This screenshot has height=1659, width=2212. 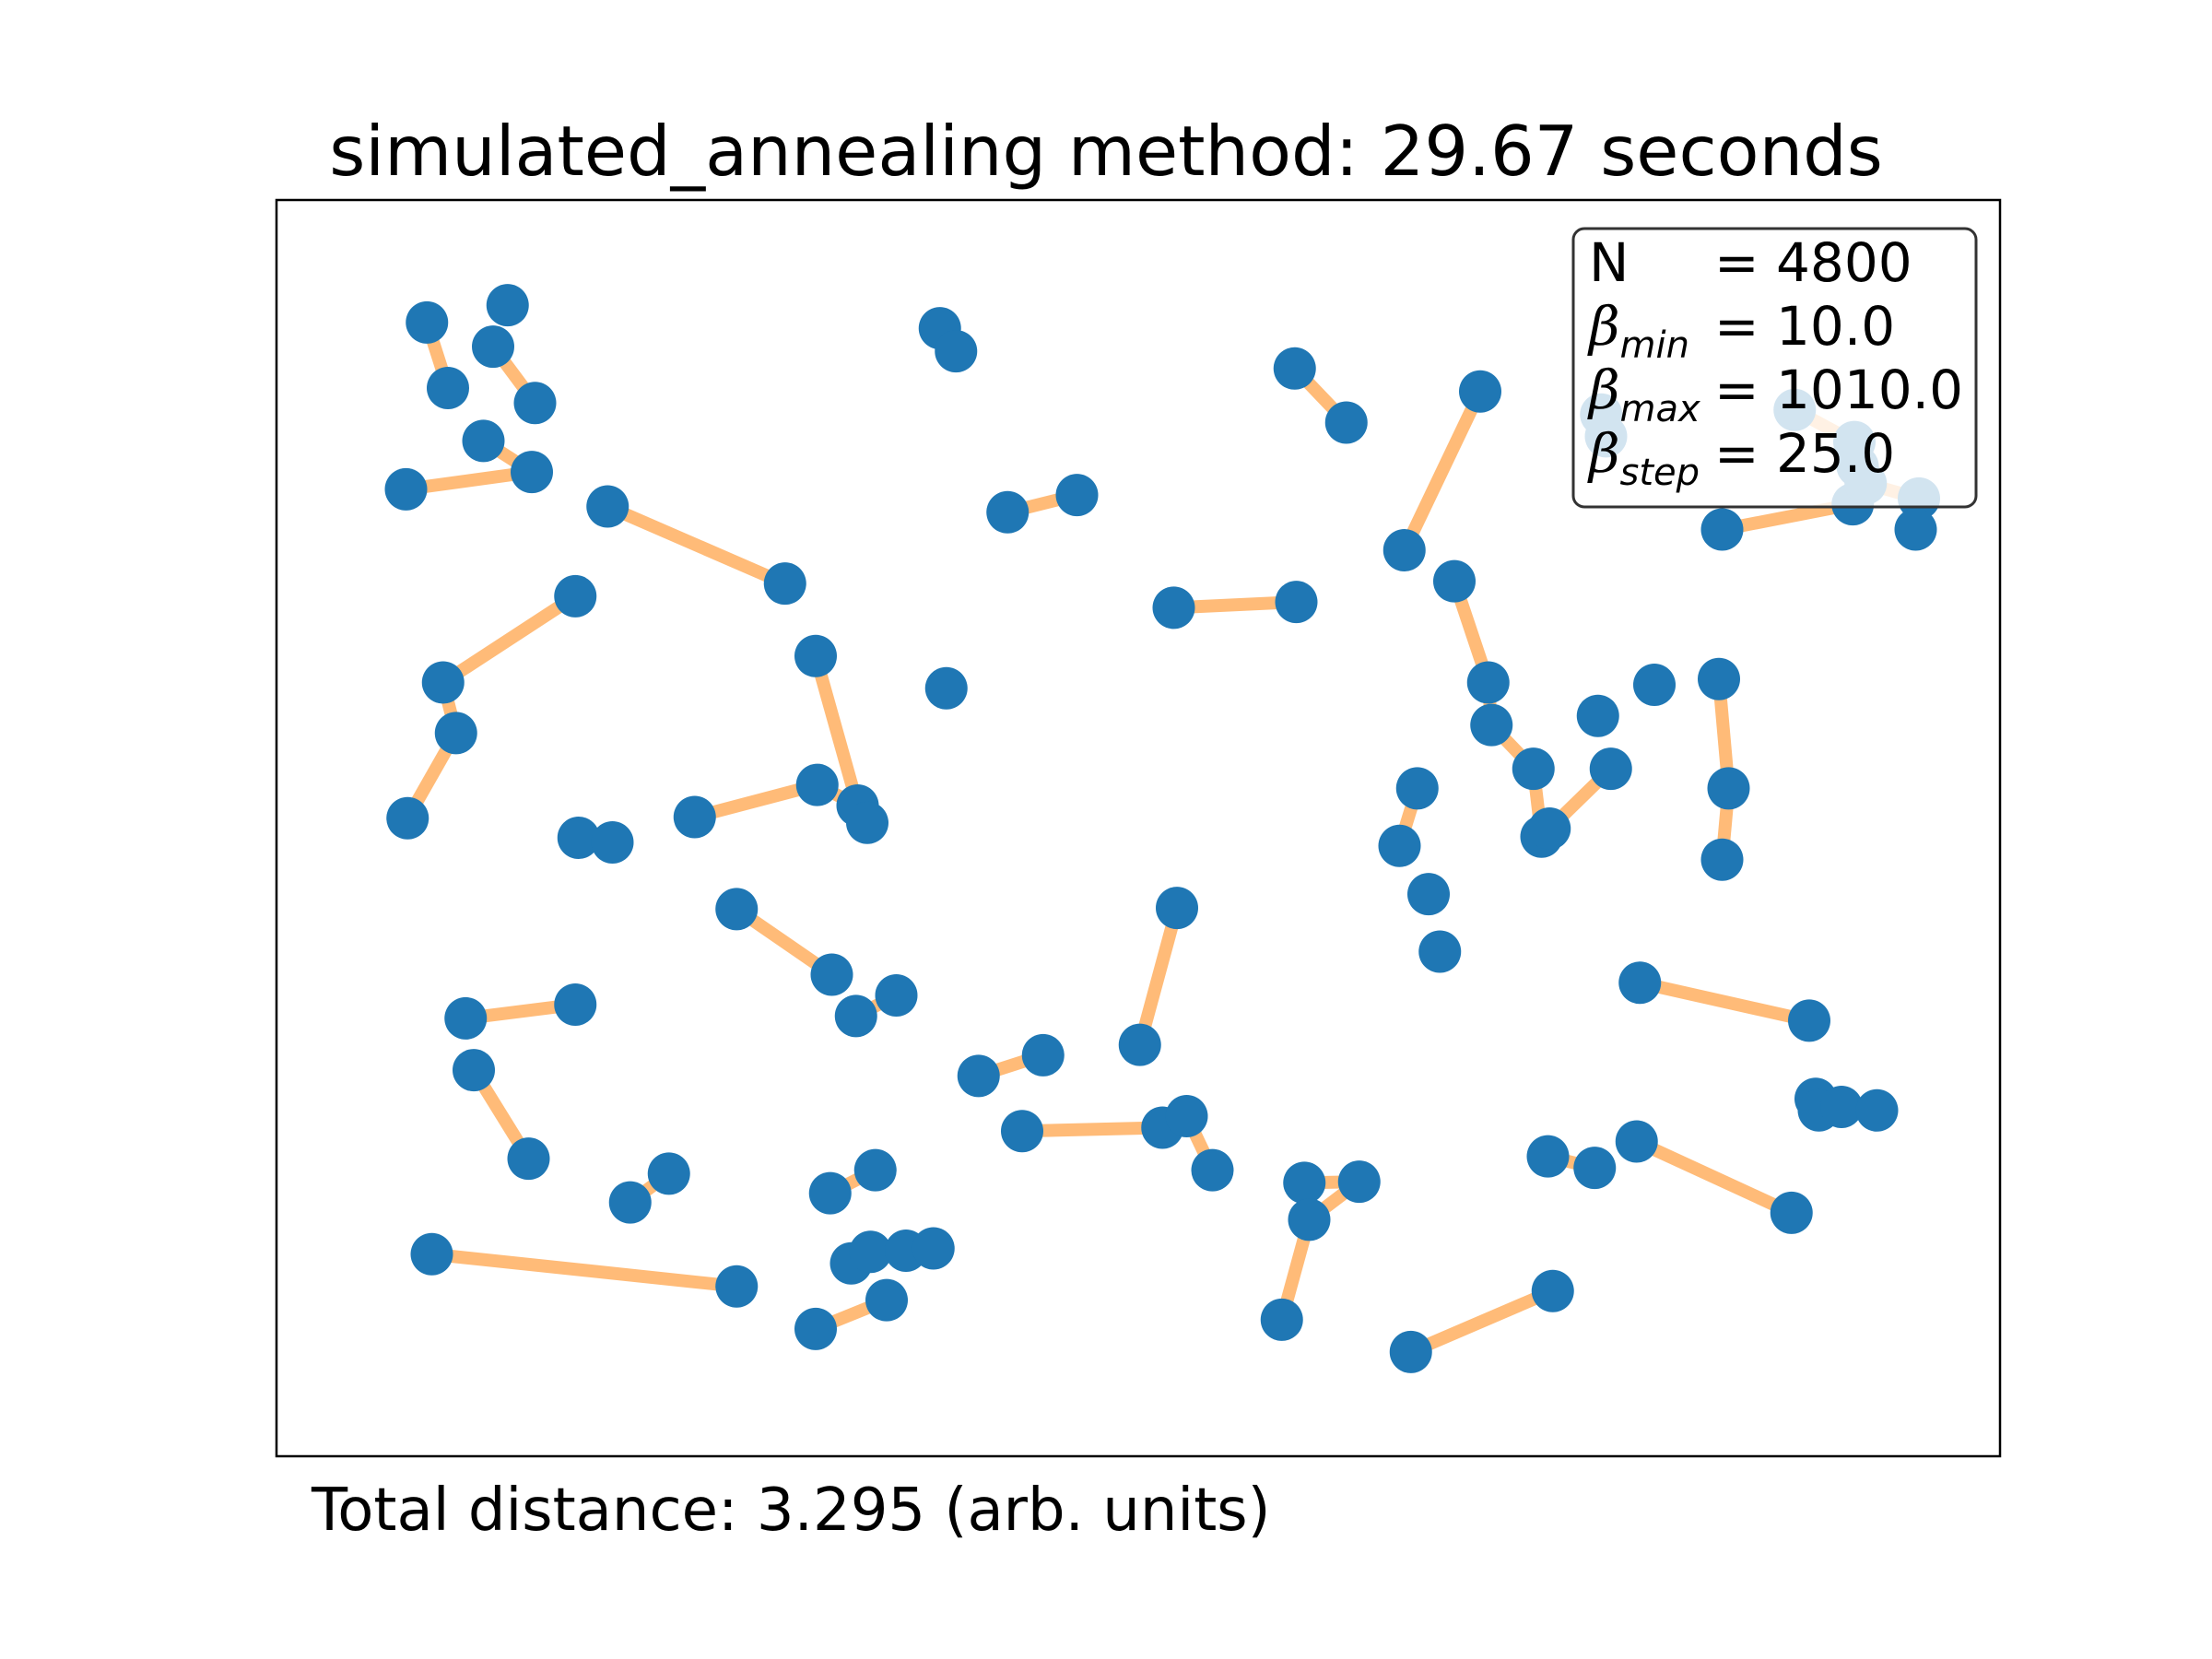 I want to click on legend-box, so click(x=1774, y=368).